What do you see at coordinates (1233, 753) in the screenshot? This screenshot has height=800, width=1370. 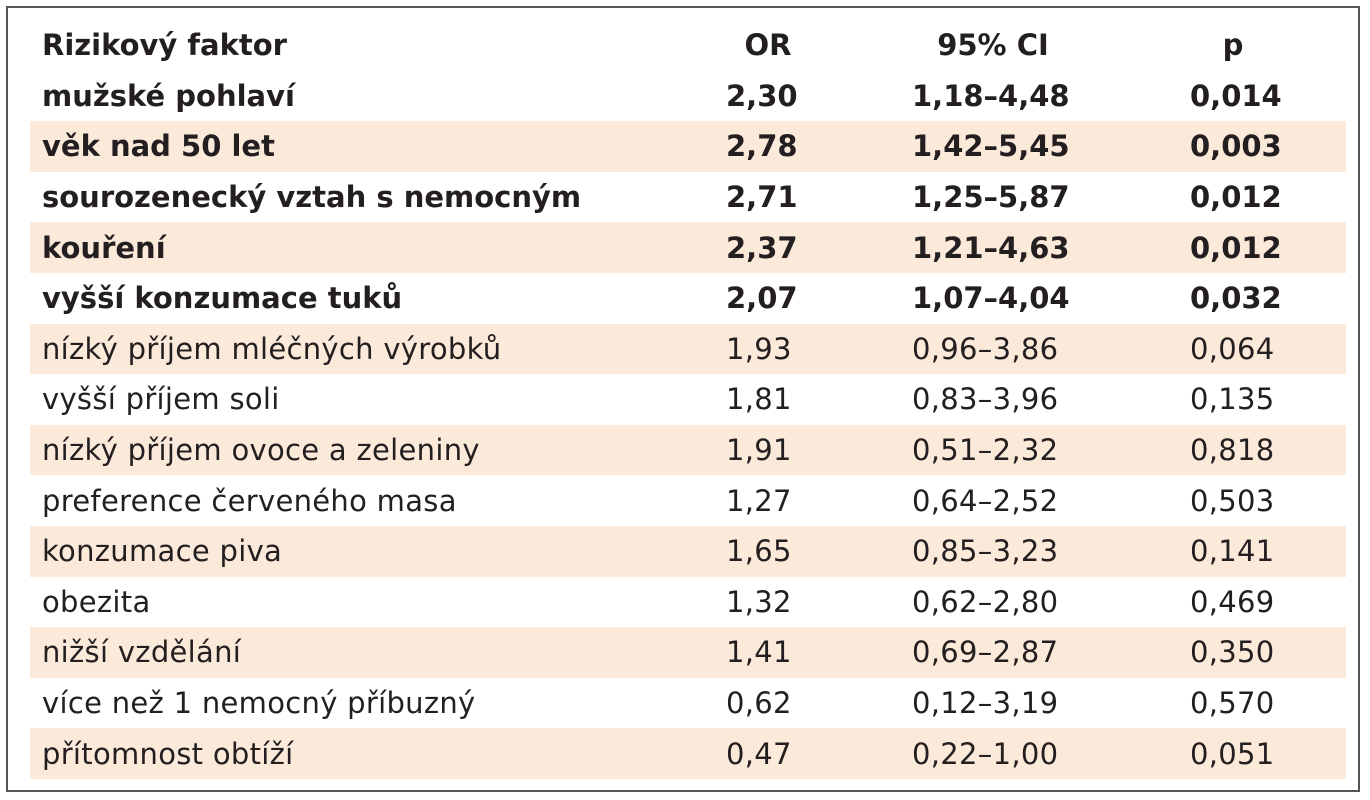 I see `cell-p: 0,051` at bounding box center [1233, 753].